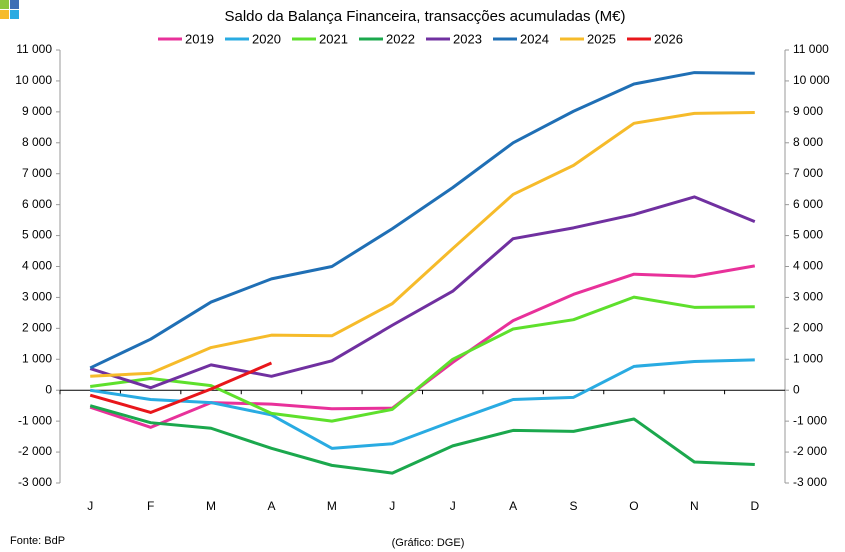 The width and height of the screenshot is (845, 552). Describe the element at coordinates (35, 451) in the screenshot. I see `y-tick-label: -2 000` at that location.